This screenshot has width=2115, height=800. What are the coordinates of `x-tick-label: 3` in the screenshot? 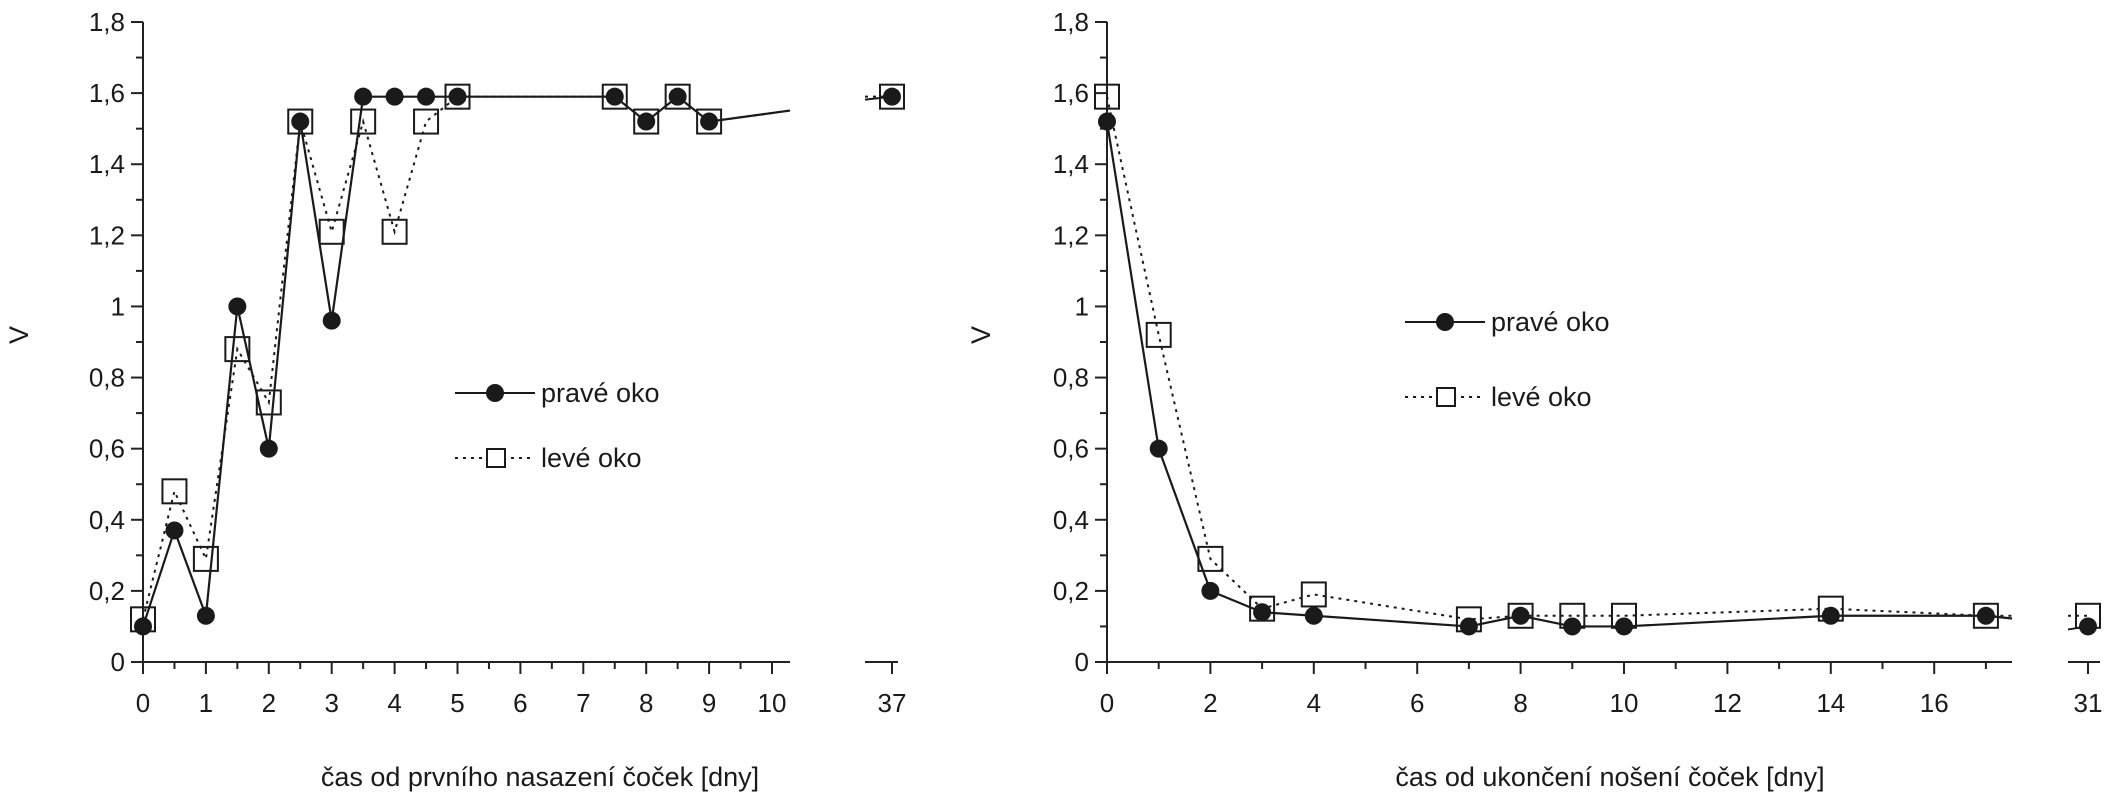 It's located at (331, 703).